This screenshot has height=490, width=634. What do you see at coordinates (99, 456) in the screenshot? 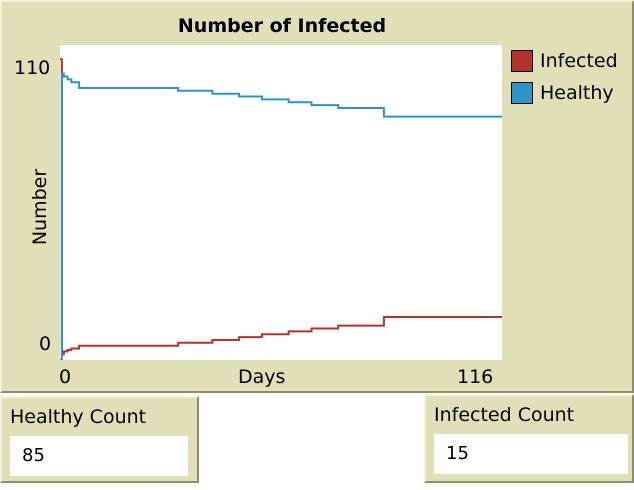
I see `healthy-count-value: 85` at bounding box center [99, 456].